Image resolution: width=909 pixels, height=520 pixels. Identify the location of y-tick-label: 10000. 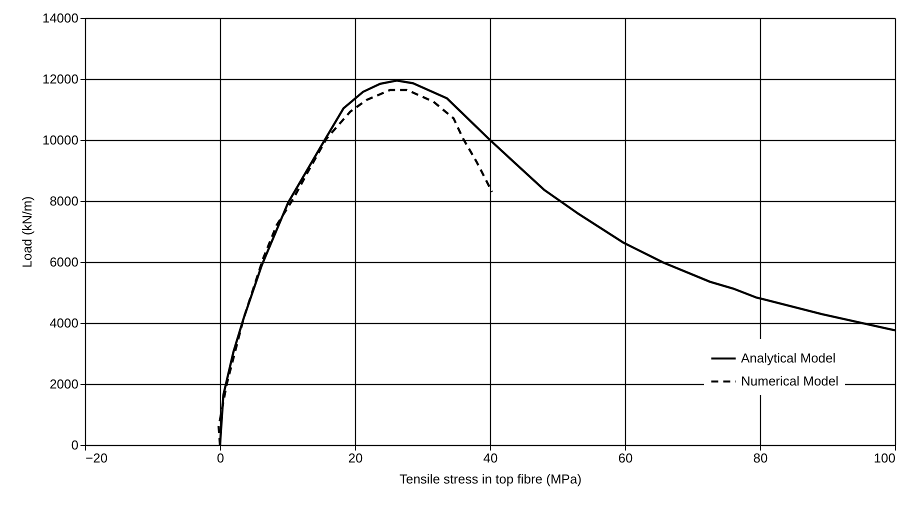
(60, 140).